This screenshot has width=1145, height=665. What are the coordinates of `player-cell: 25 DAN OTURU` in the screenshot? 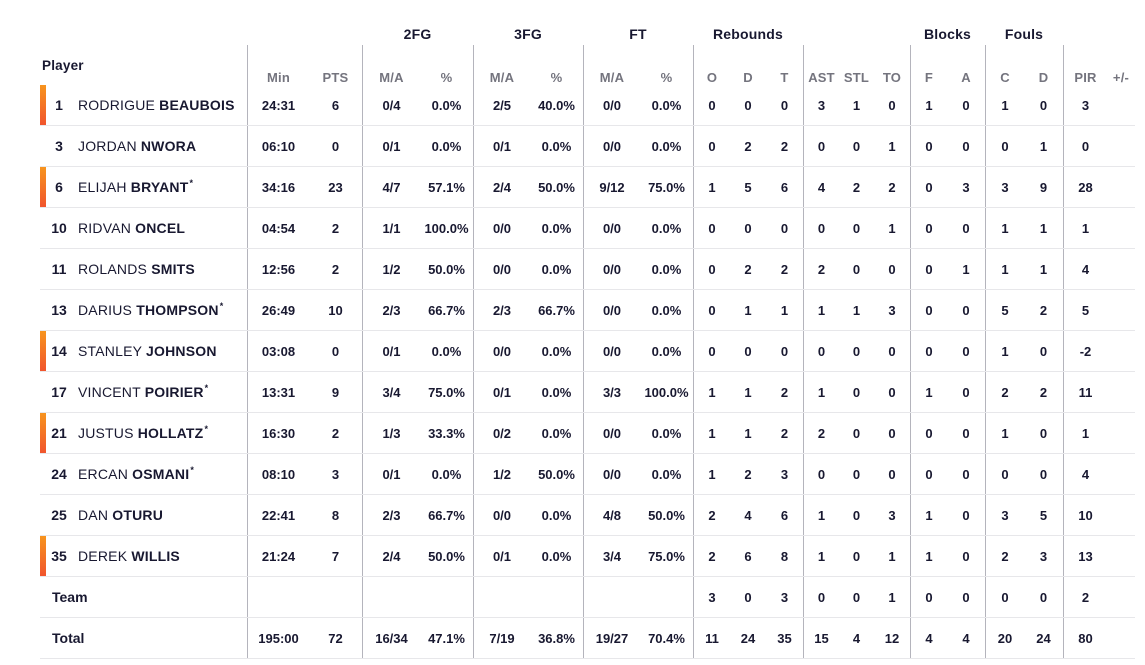 It's located at (143, 515).